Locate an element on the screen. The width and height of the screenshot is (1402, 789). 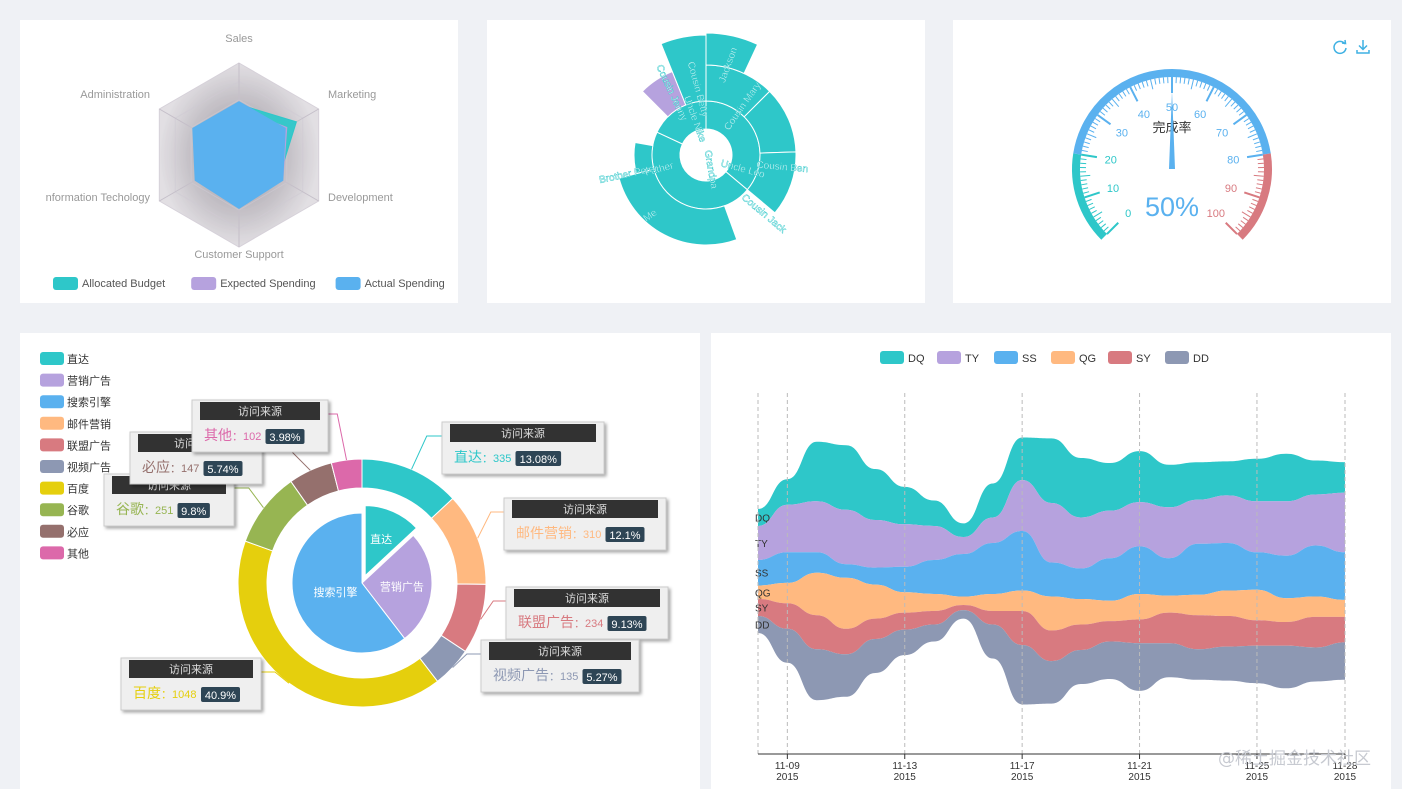
pie-legend-label: 其他 is located at coordinates (78, 553).